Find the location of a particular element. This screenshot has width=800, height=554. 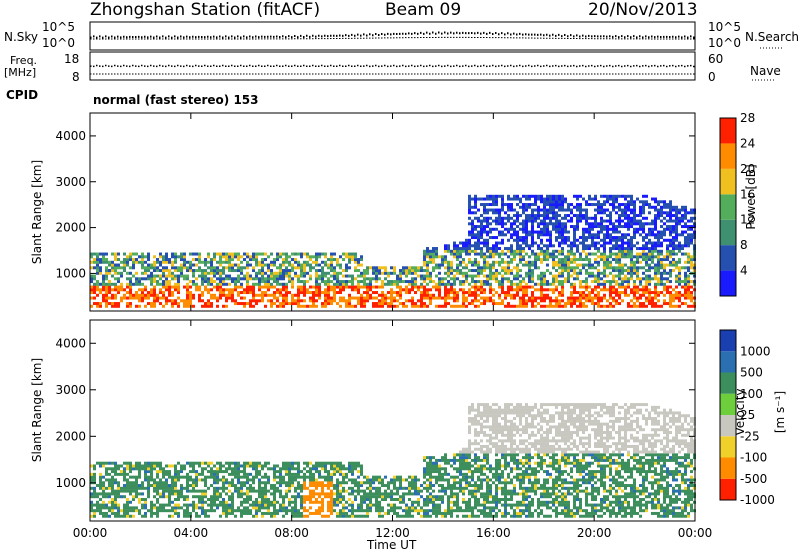

beam-title: Beam 09 is located at coordinates (423, 10).